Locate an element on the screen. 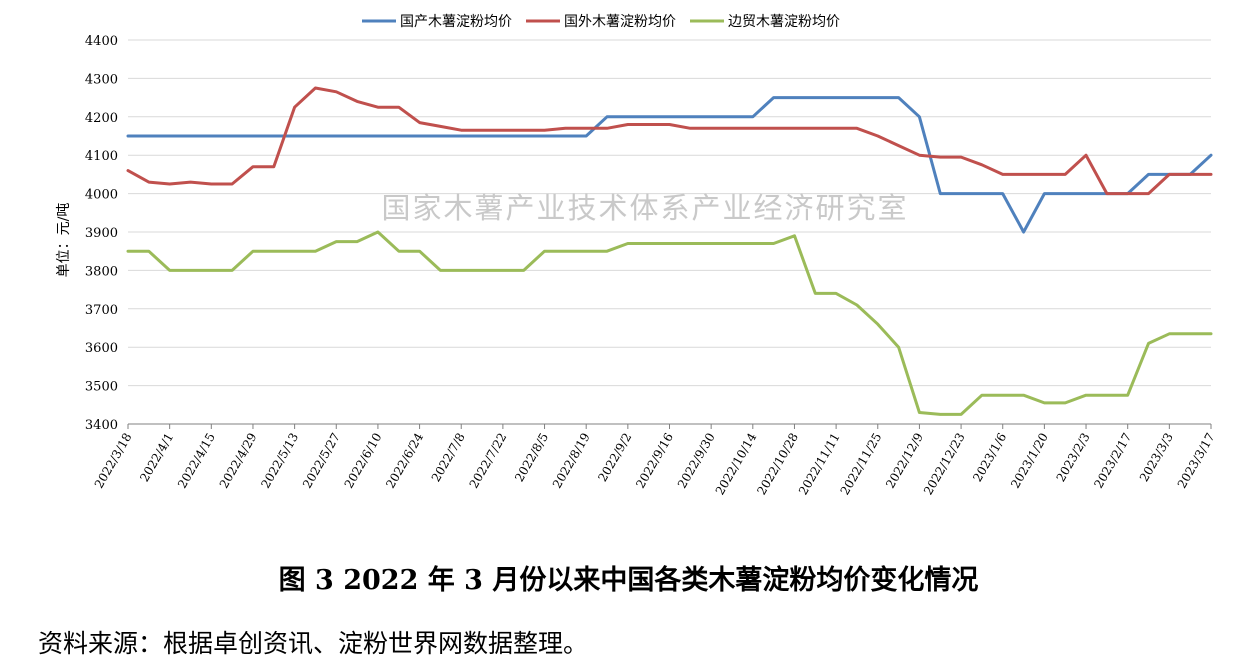 The image size is (1257, 666). x-tick-label: 2022/5/27 is located at coordinates (321, 461).